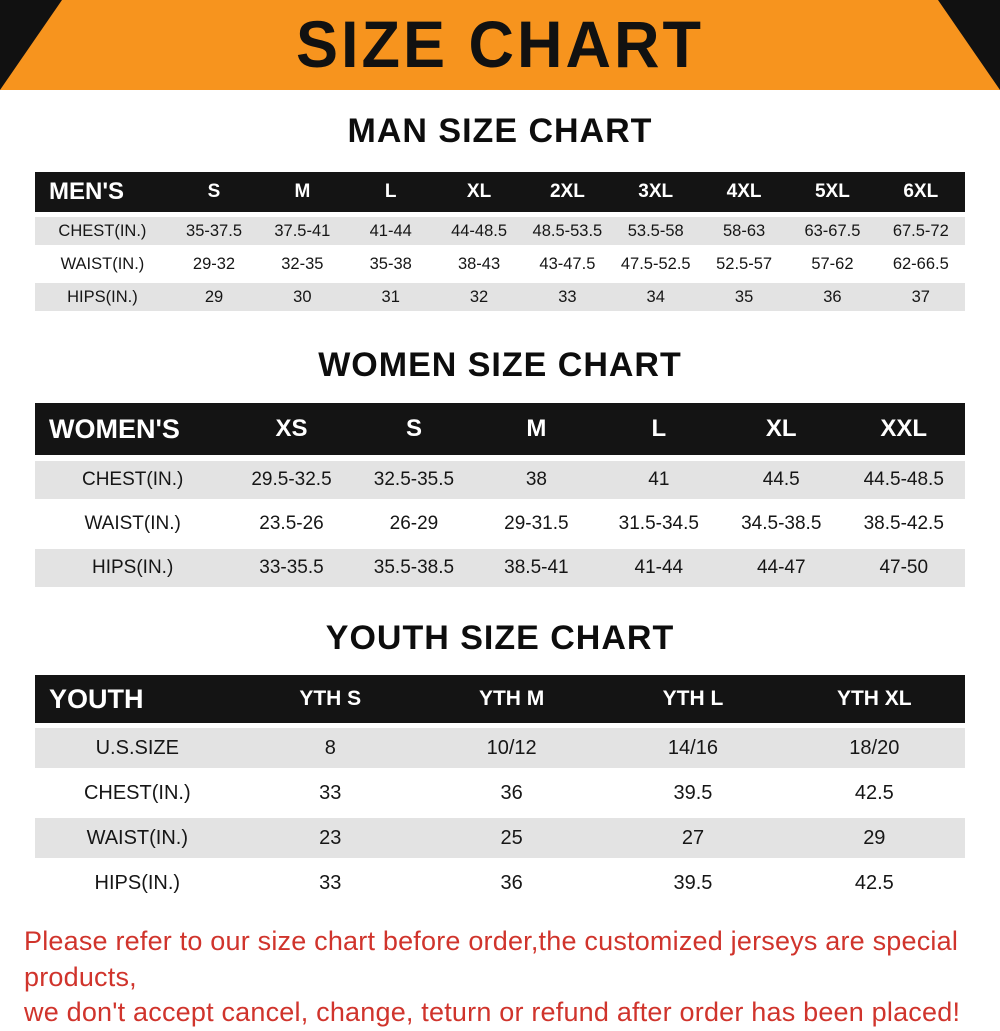  What do you see at coordinates (903, 480) in the screenshot?
I see `women-cell: 44.5-48.5` at bounding box center [903, 480].